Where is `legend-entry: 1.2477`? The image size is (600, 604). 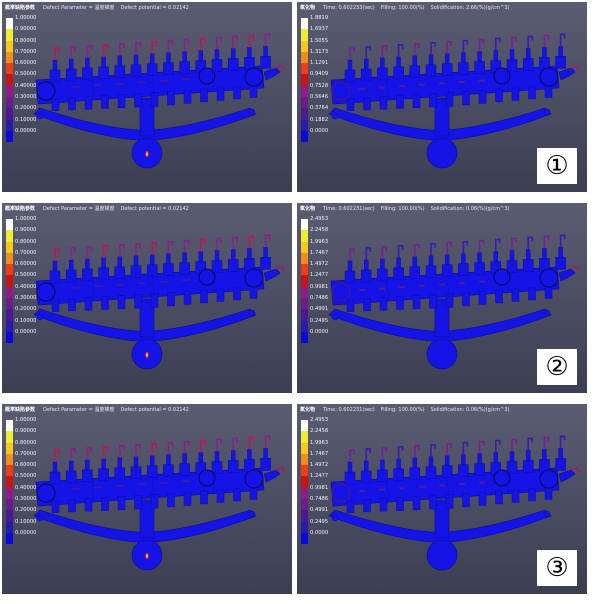
legend-entry: 1.2477 is located at coordinates (324, 279).